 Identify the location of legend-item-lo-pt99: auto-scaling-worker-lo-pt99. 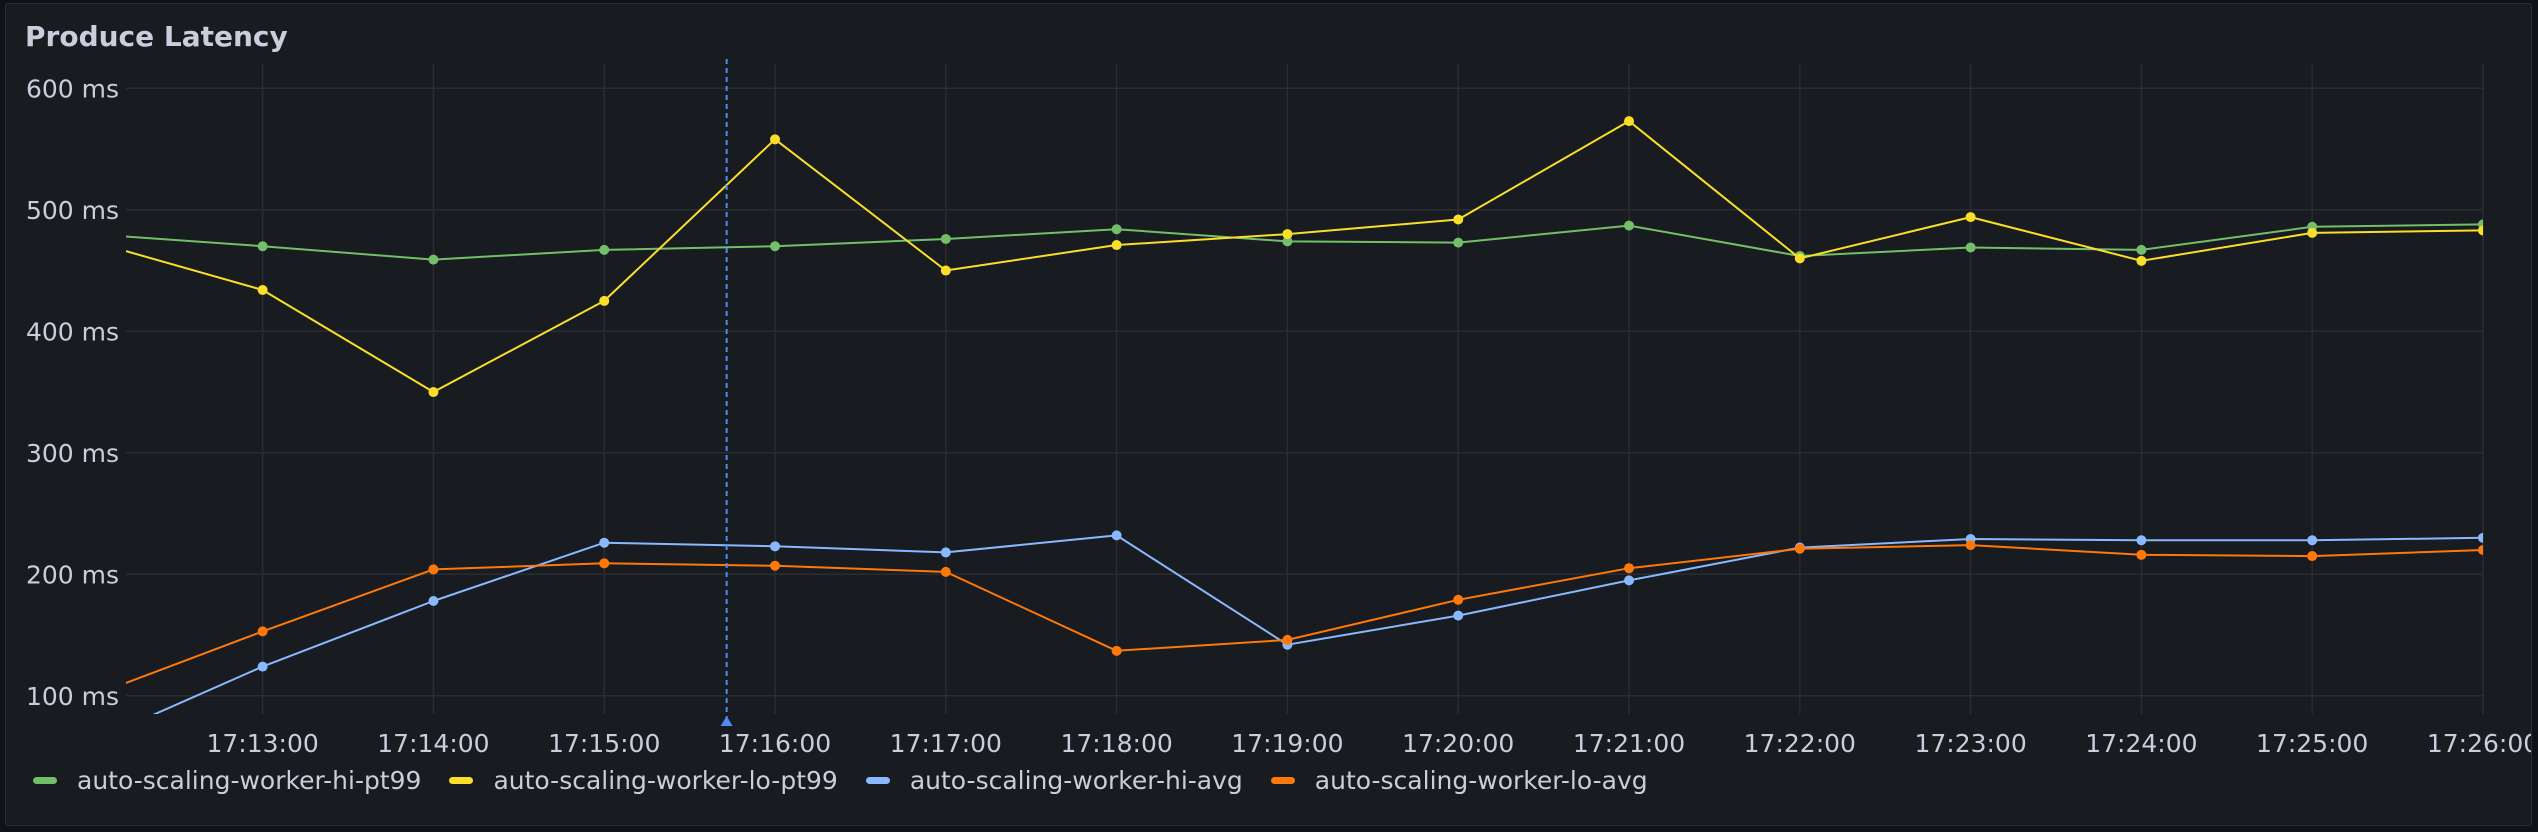
(643, 780).